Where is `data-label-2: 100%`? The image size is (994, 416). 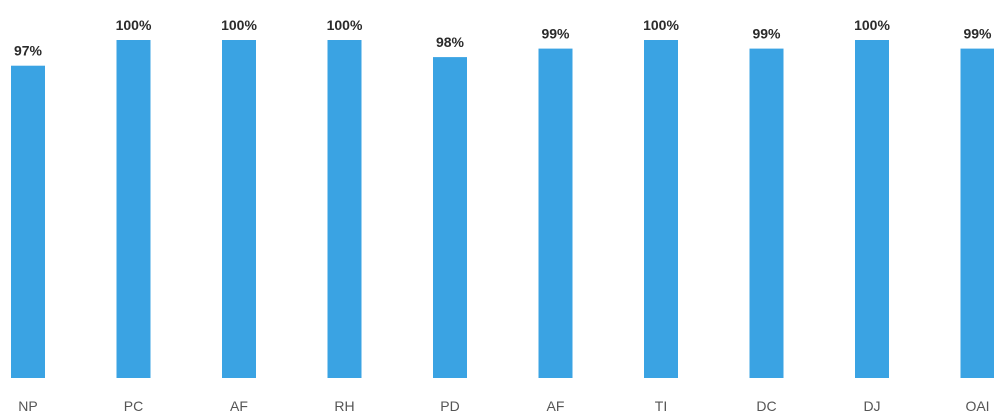 data-label-2: 100% is located at coordinates (134, 25).